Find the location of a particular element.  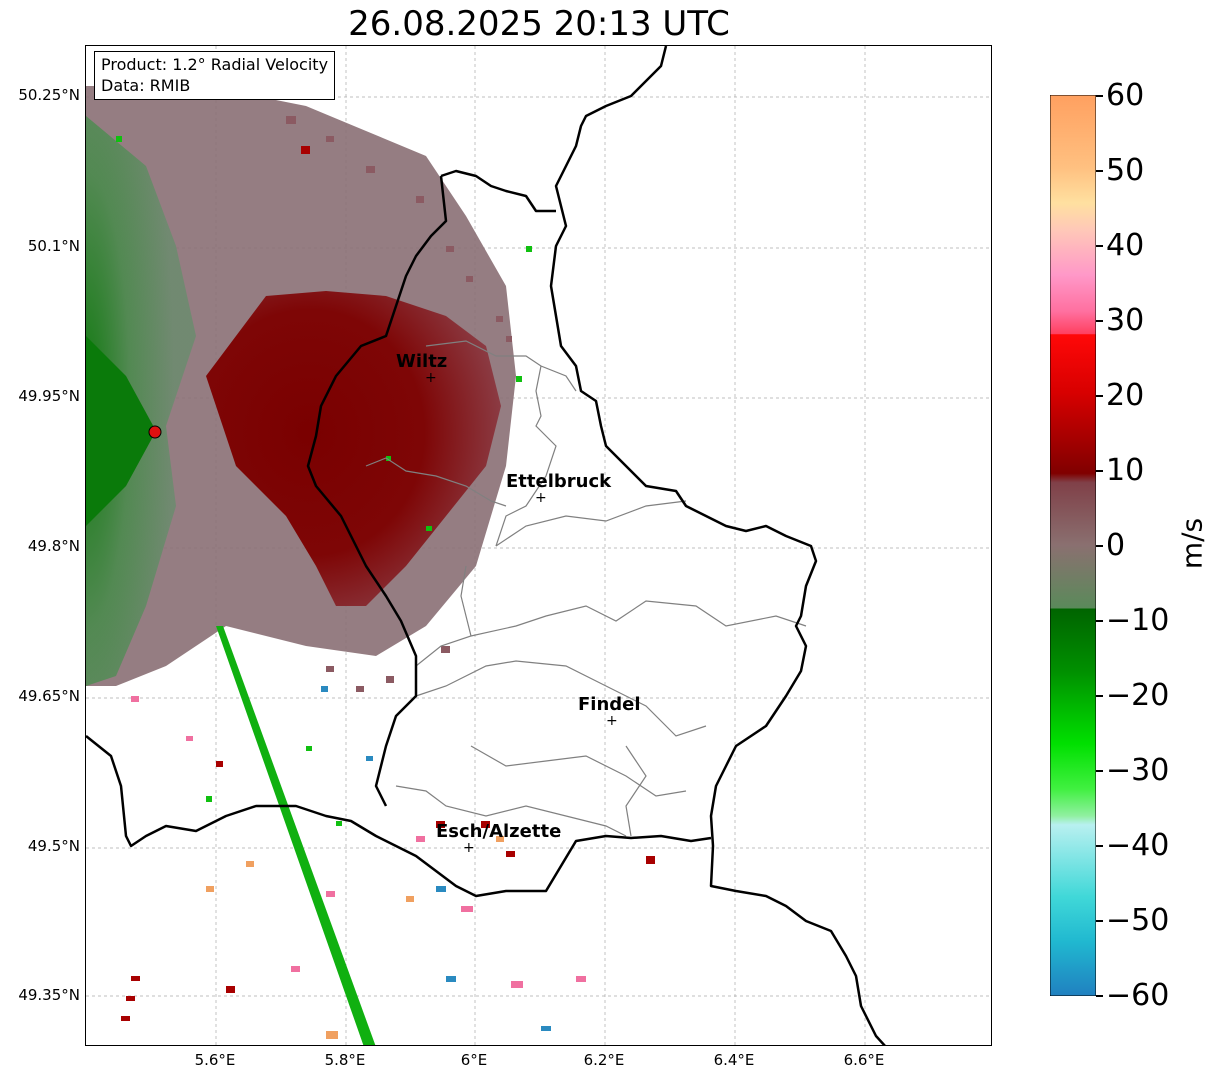

lon-label: 6.2°E is located at coordinates (604, 1060).